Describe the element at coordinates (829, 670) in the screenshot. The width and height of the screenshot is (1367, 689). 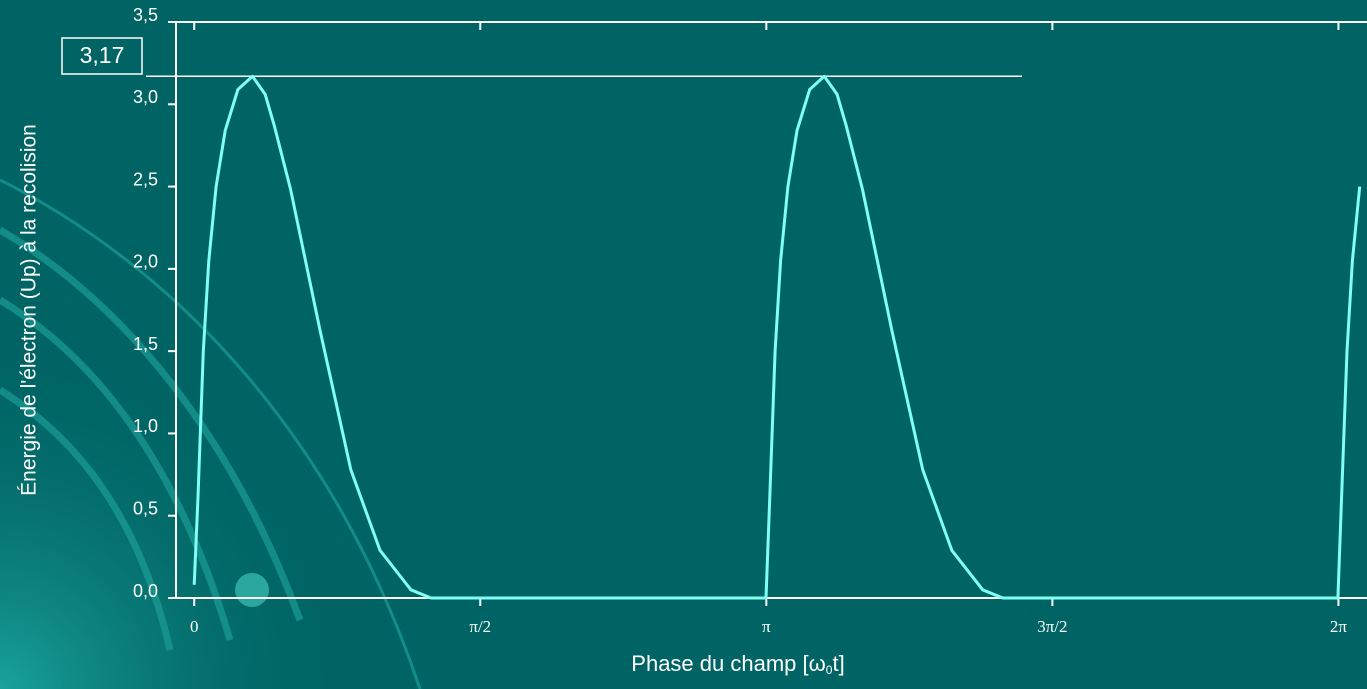
I see `x-label-subscript: 0` at that location.